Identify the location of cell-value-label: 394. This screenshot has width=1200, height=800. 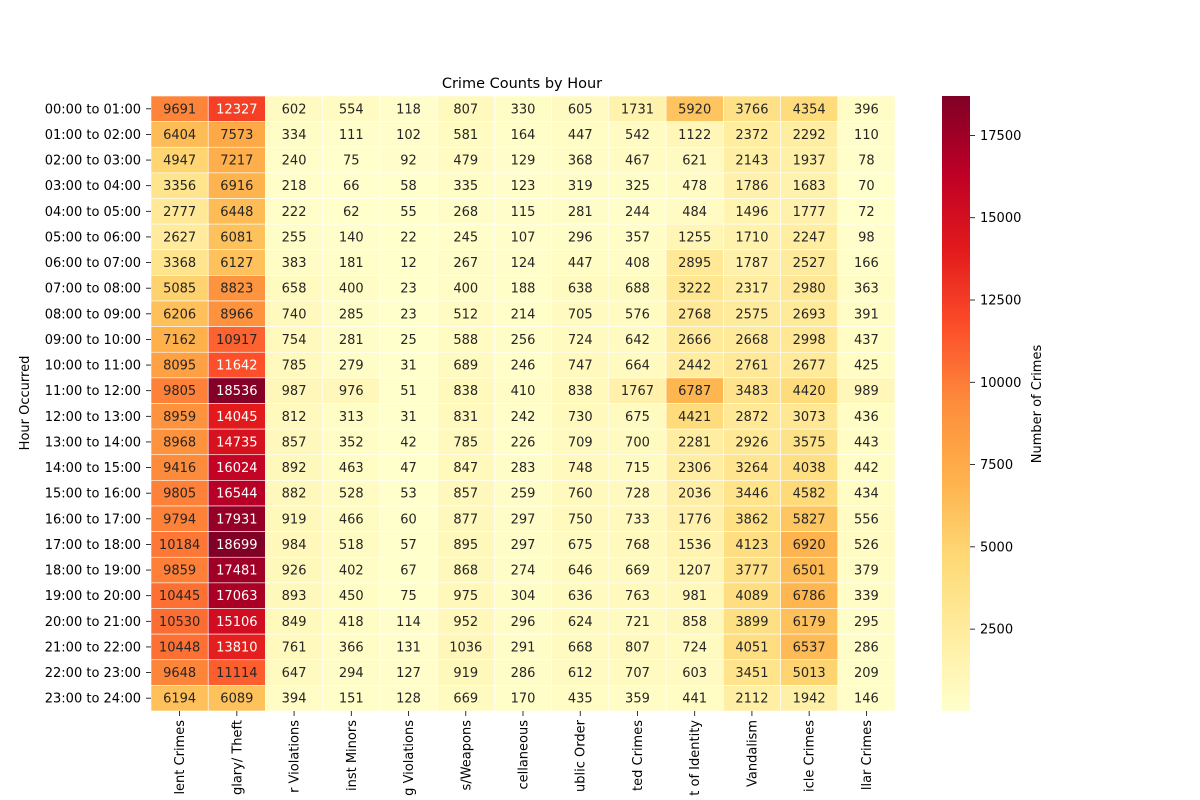
(294, 699).